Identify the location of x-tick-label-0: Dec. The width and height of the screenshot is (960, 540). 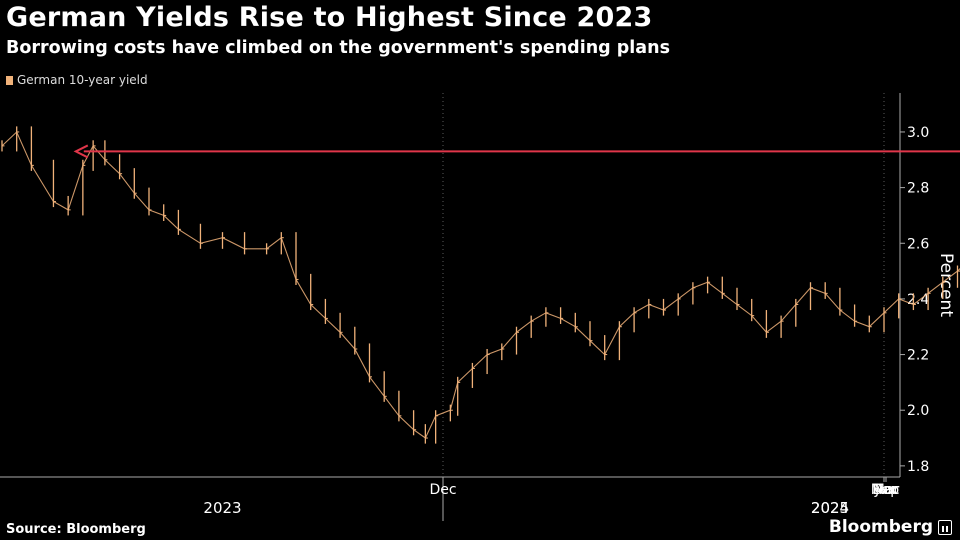
(442, 490).